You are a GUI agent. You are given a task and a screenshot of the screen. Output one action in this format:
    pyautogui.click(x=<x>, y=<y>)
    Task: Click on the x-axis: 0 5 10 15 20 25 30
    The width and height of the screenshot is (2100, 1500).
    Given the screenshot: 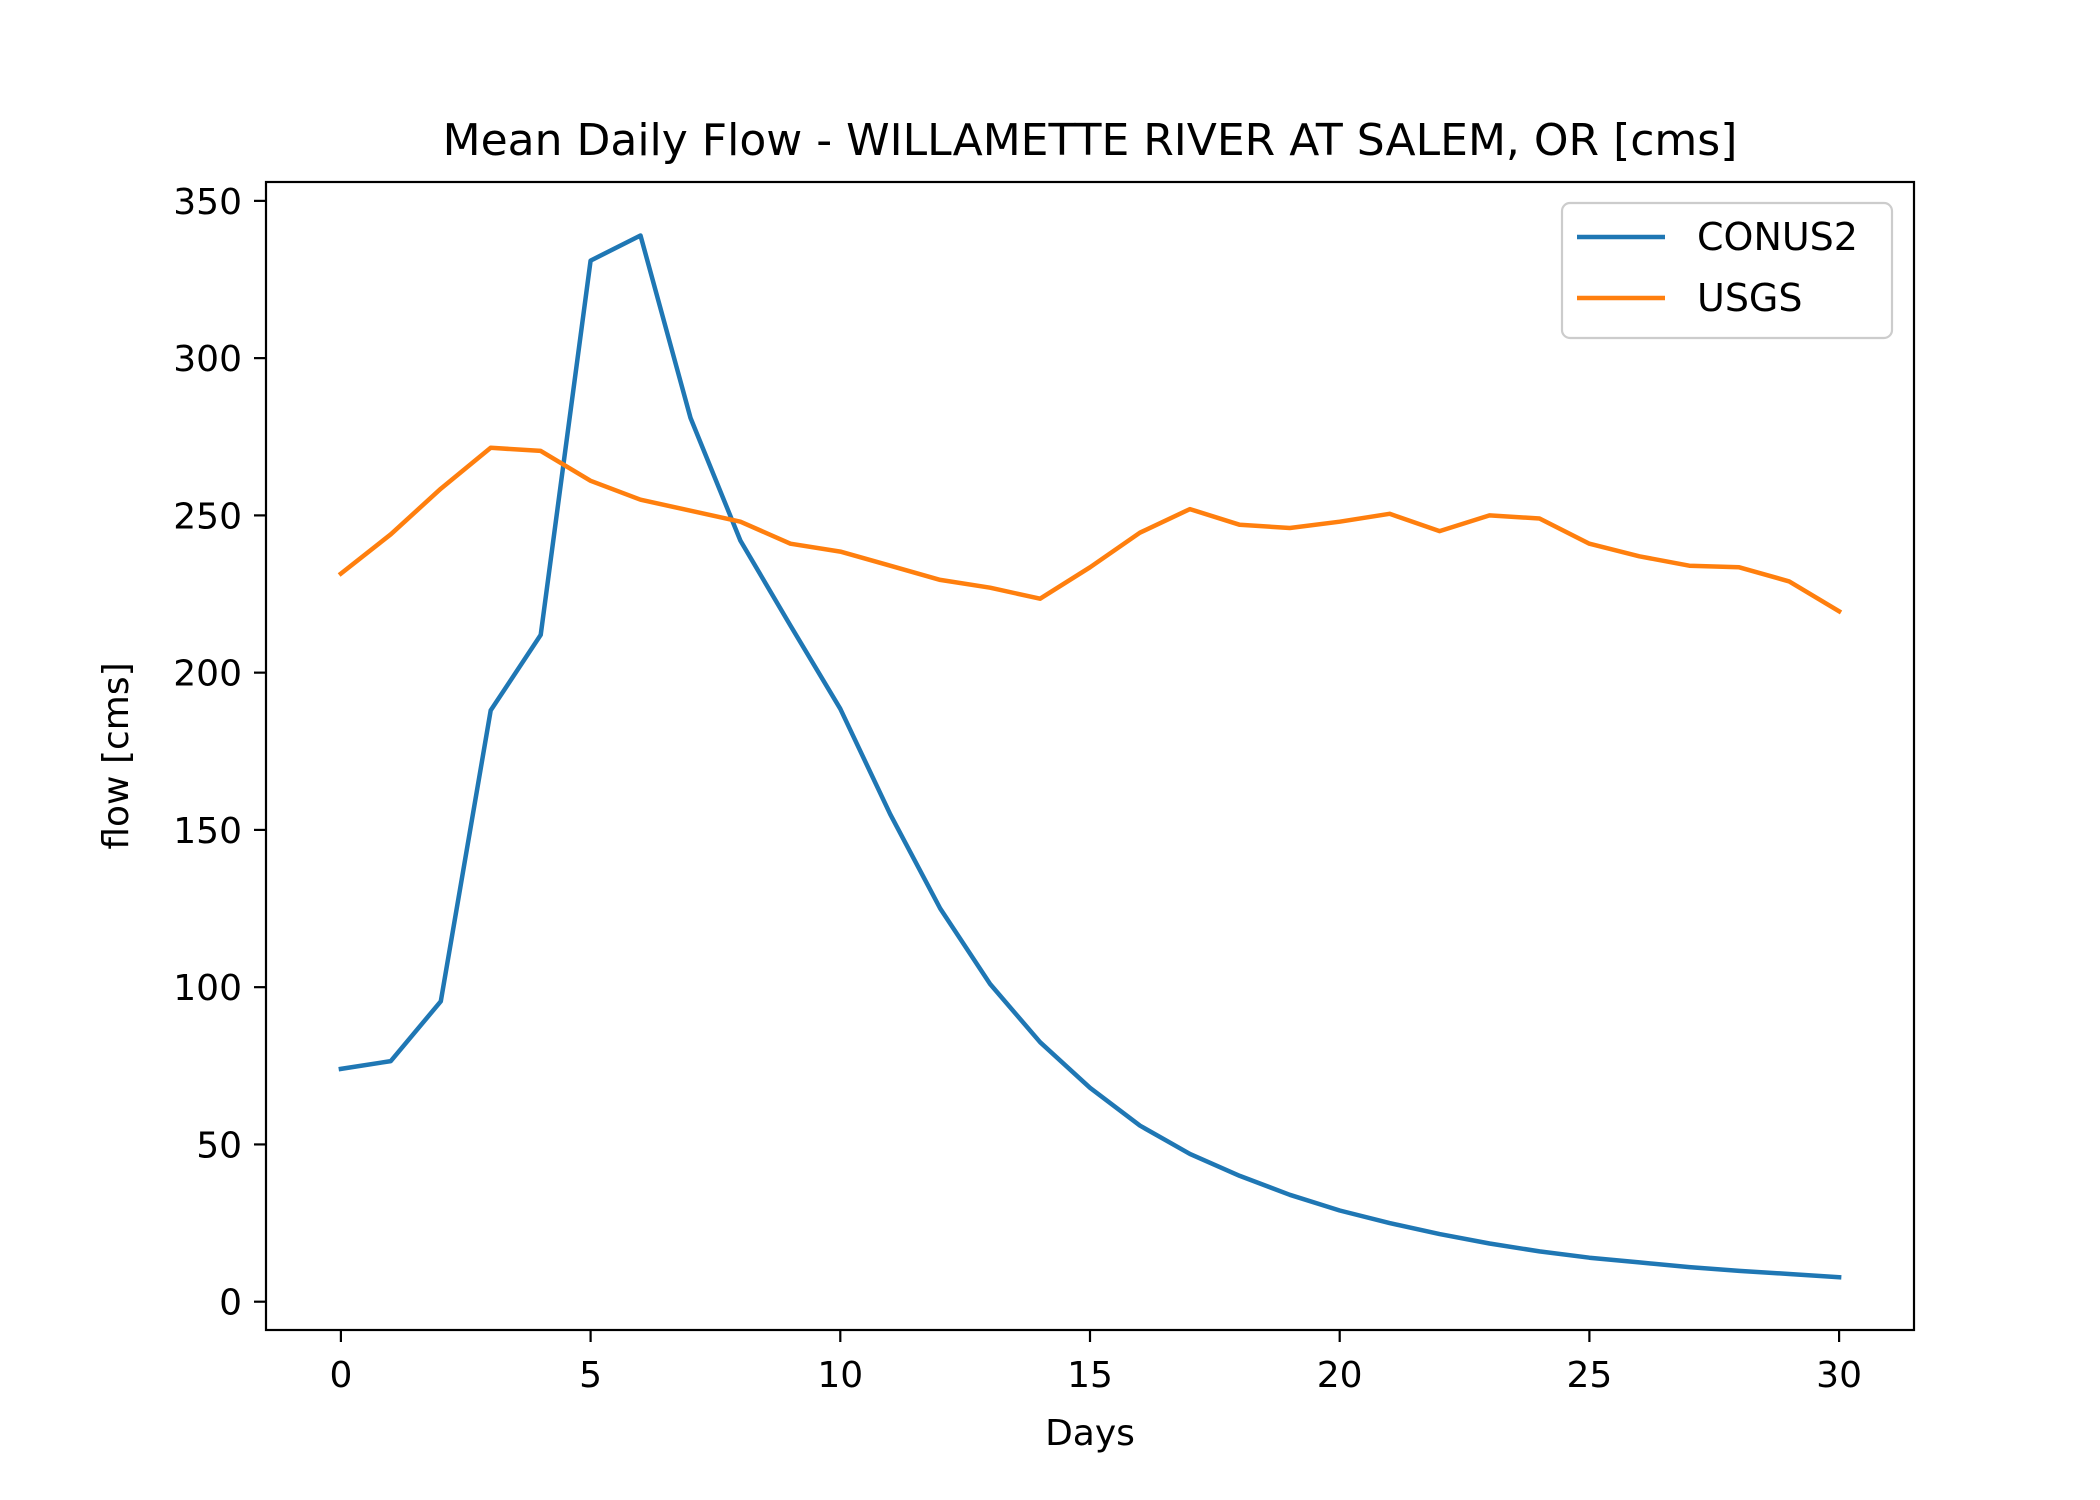 What is the action you would take?
    pyautogui.click(x=1095, y=1363)
    